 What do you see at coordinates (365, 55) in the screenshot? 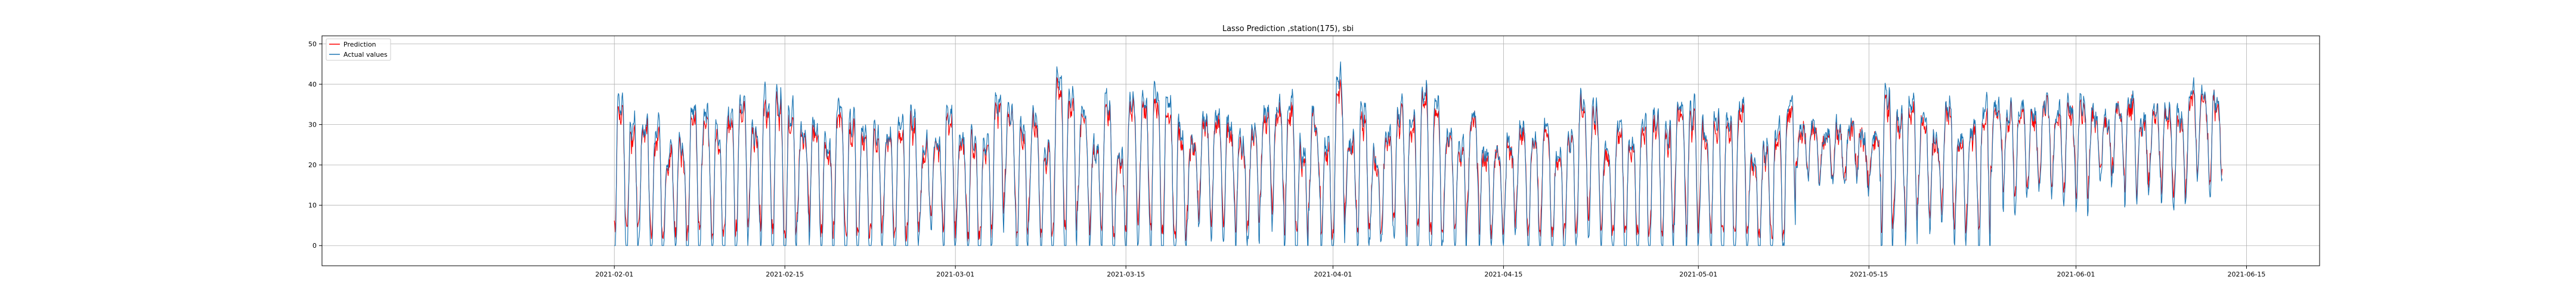
I see `legend-label-actual: Actual values` at bounding box center [365, 55].